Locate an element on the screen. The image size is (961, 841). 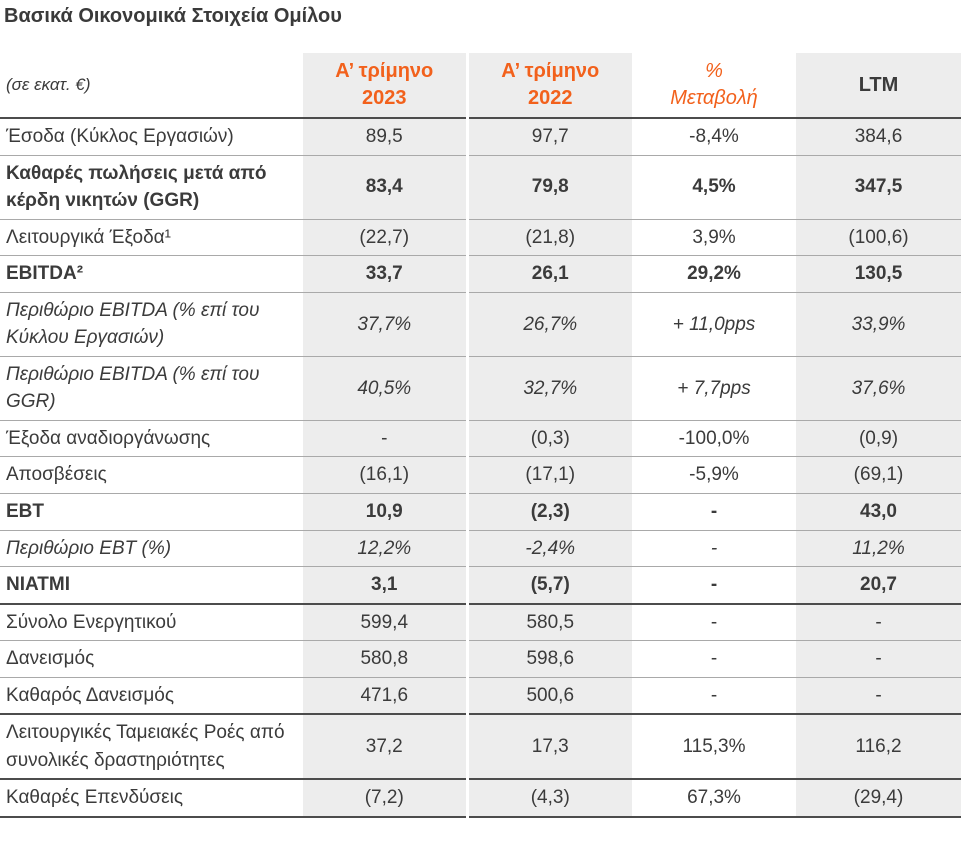
cell-q1-2022: (4,3) is located at coordinates (548, 798).